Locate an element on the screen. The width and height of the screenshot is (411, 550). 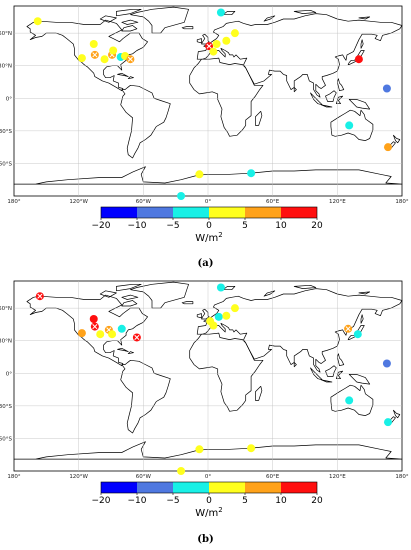
longitude-tick-label: 0° is located at coordinates (208, 477).